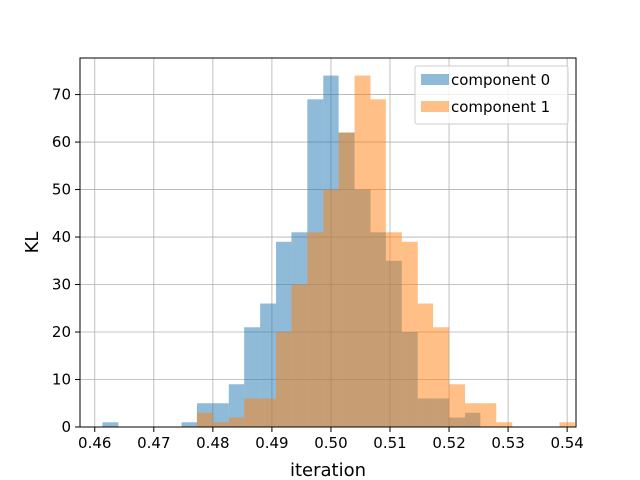  Describe the element at coordinates (61, 285) in the screenshot. I see `y-tick-label: 30` at that location.